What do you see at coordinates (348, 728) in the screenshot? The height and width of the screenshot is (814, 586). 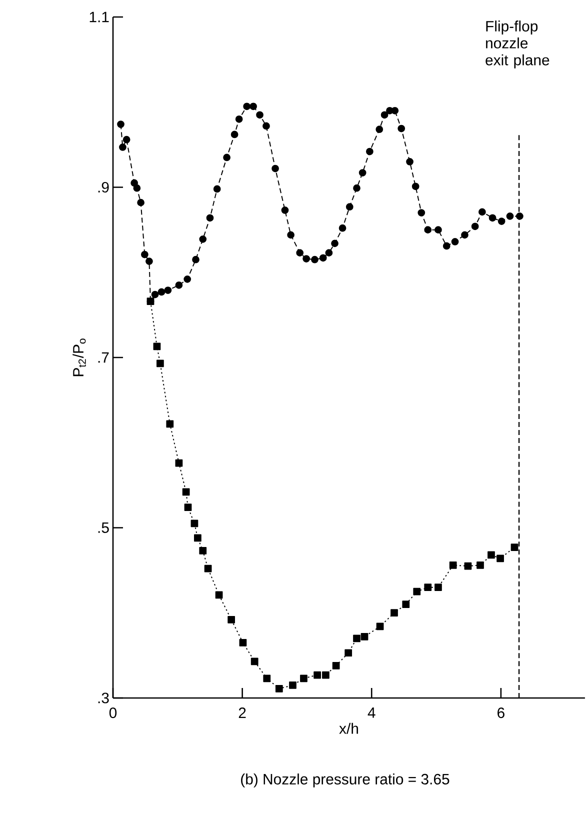 I see `x-axis-title: x/h` at bounding box center [348, 728].